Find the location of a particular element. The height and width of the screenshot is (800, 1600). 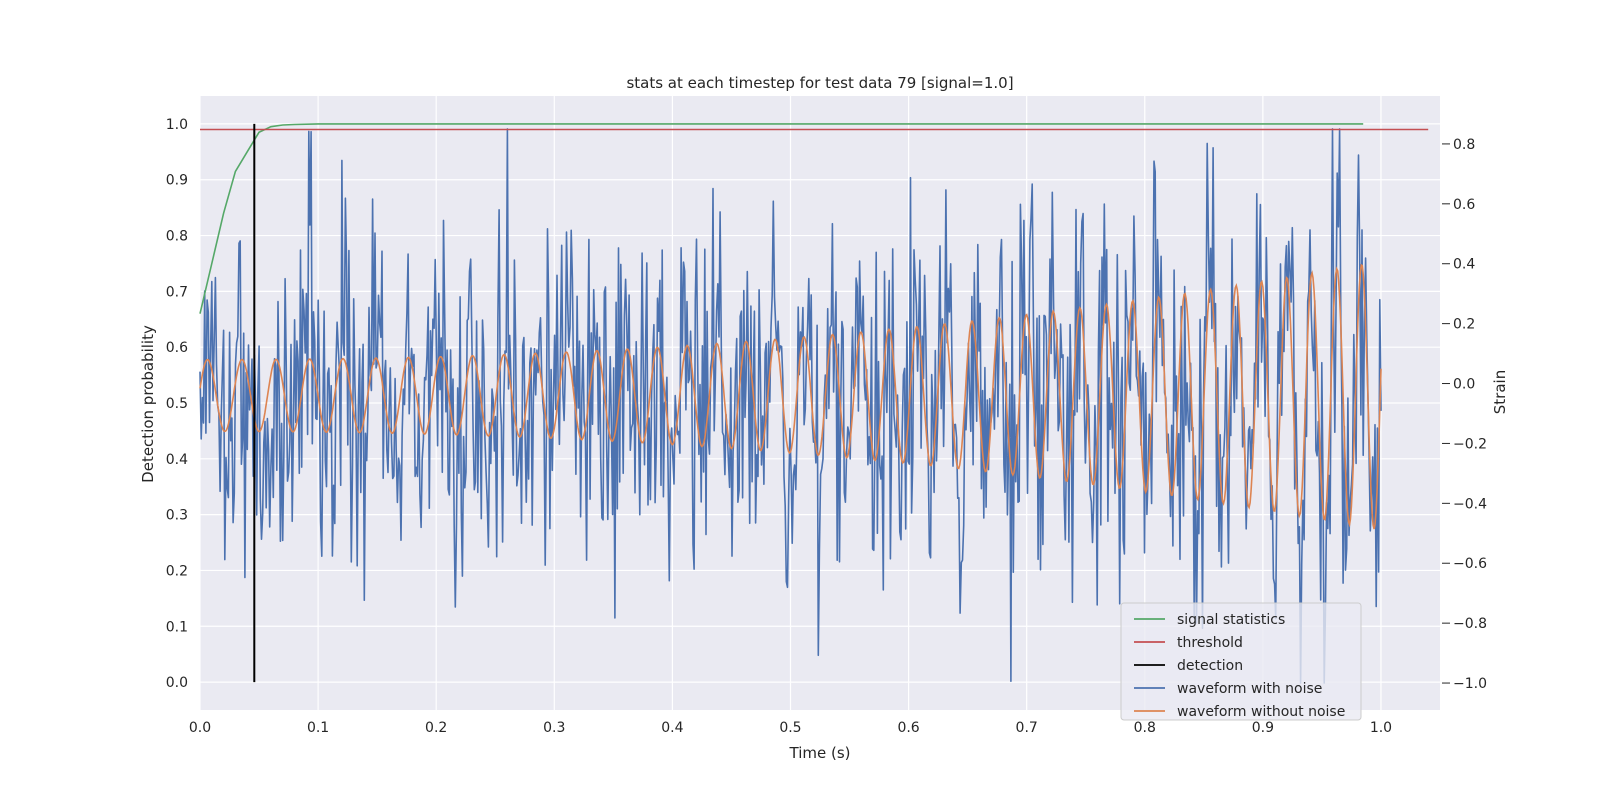

right-y-tick-label: 0.6 is located at coordinates (1464, 205).